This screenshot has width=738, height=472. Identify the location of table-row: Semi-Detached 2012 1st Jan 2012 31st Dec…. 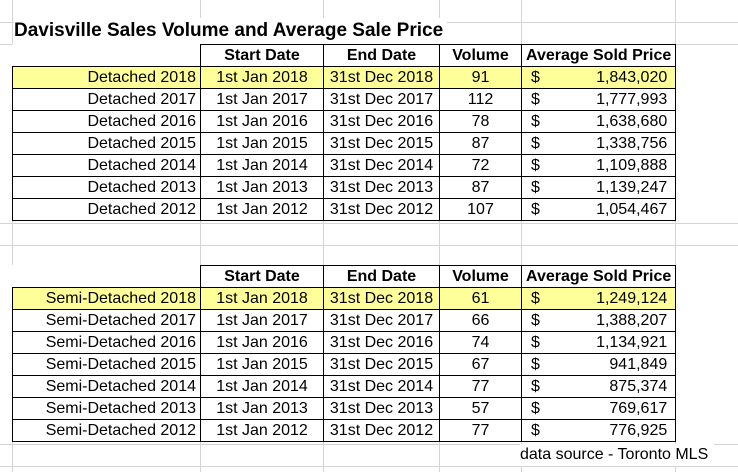
(344, 430).